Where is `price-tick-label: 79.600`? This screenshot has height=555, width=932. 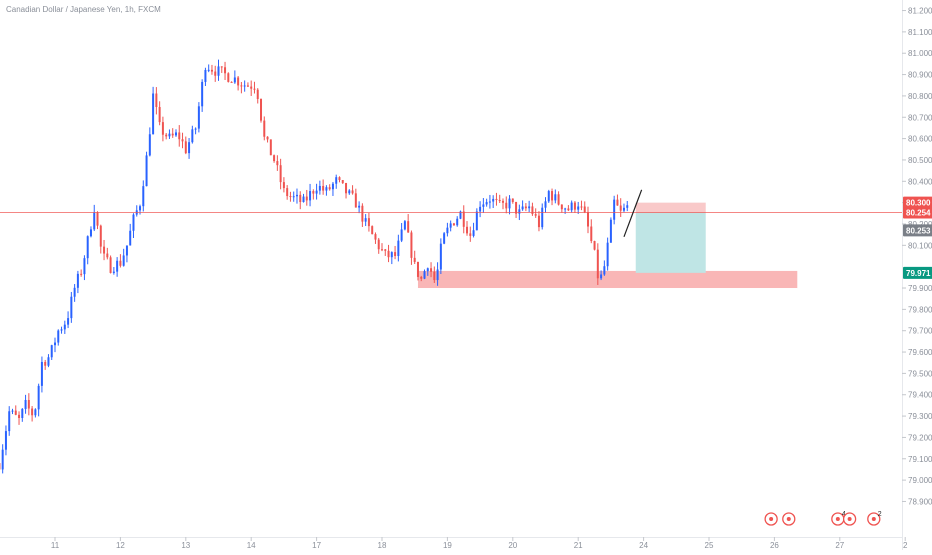
price-tick-label: 79.600 is located at coordinates (920, 352).